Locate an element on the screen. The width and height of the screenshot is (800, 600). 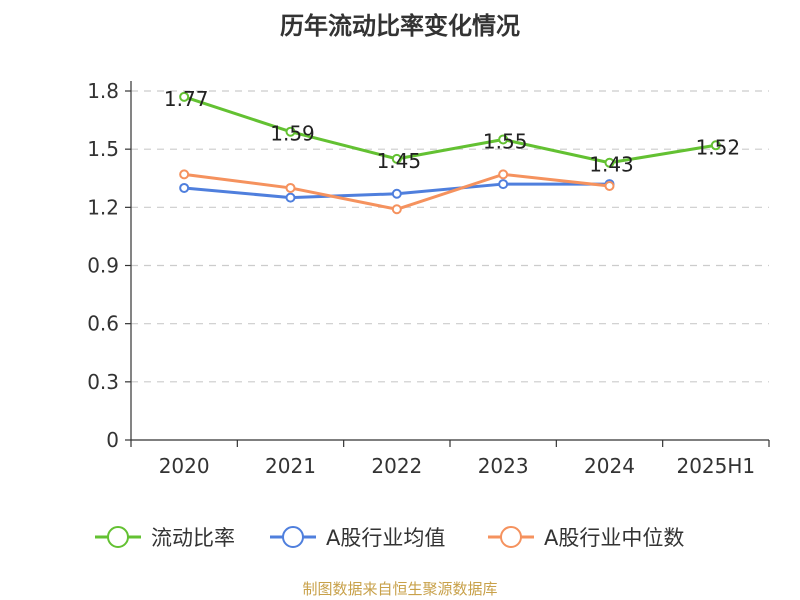
data-label: 1.59 is located at coordinates (292, 134).